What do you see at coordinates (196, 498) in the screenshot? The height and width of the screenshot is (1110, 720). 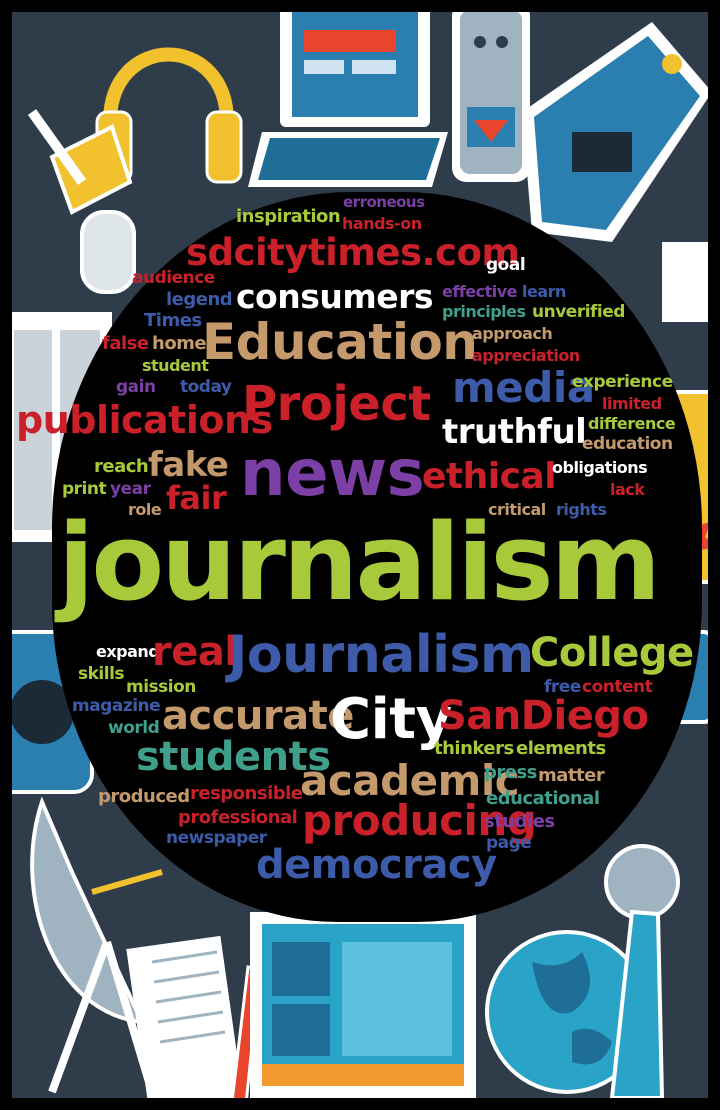 I see `word-fair: fair` at bounding box center [196, 498].